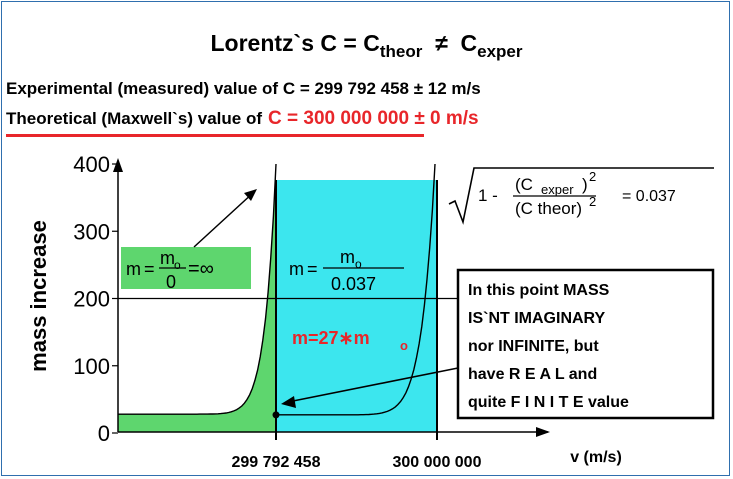 The image size is (733, 479). Describe the element at coordinates (197, 289) in the screenshot. I see `green-curve` at that location.